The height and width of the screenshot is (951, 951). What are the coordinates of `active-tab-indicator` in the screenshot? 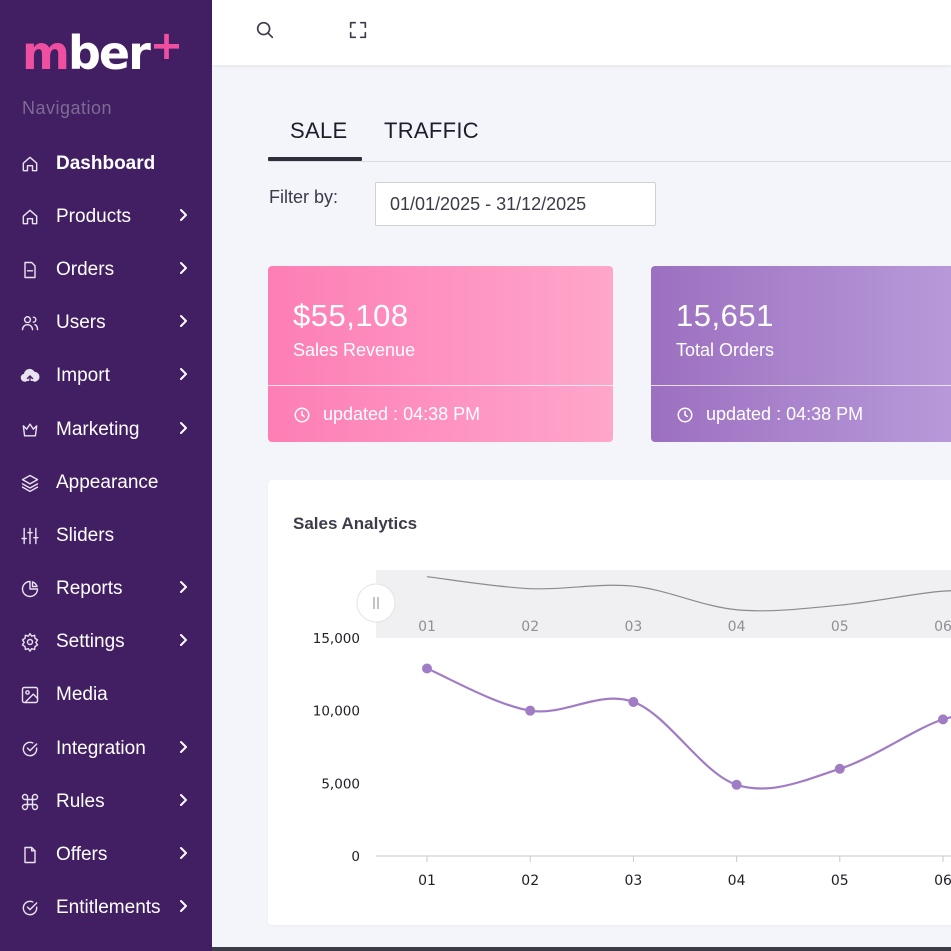 It's located at (315, 159).